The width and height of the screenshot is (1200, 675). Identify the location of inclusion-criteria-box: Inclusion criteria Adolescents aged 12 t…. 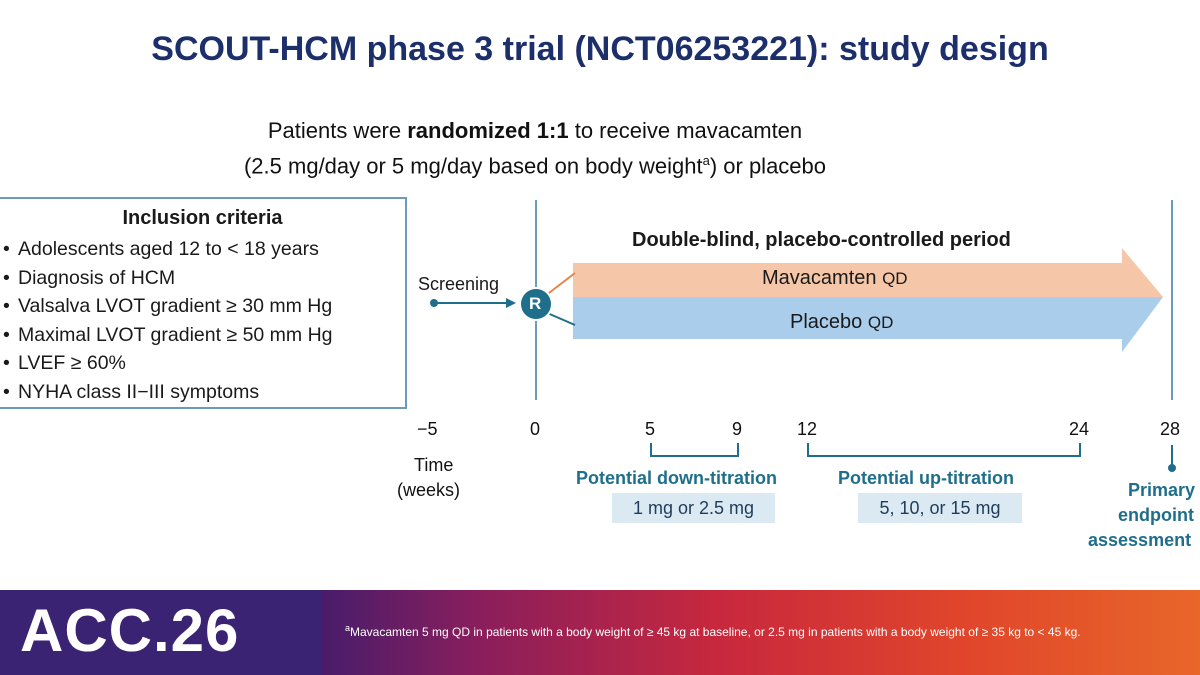
(203, 303).